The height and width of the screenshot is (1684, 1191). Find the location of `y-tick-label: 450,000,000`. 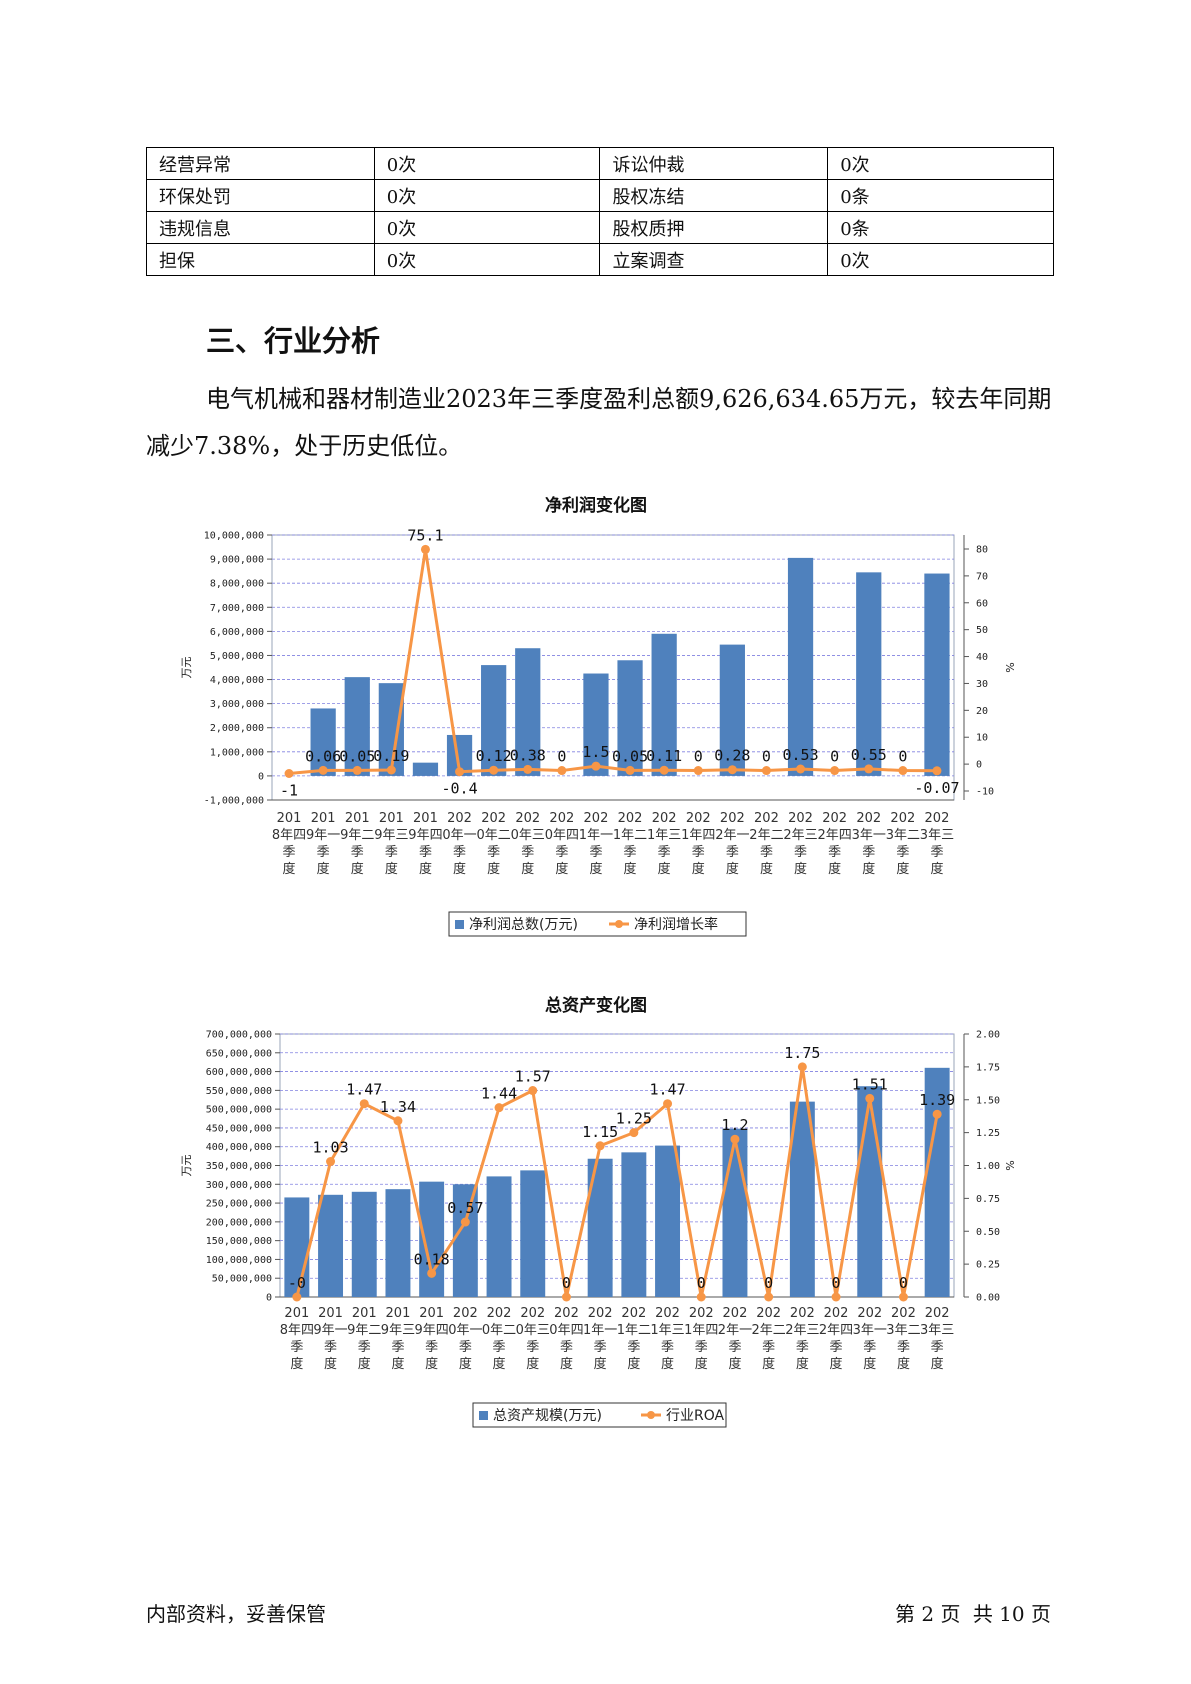

y-tick-label: 450,000,000 is located at coordinates (239, 1128).